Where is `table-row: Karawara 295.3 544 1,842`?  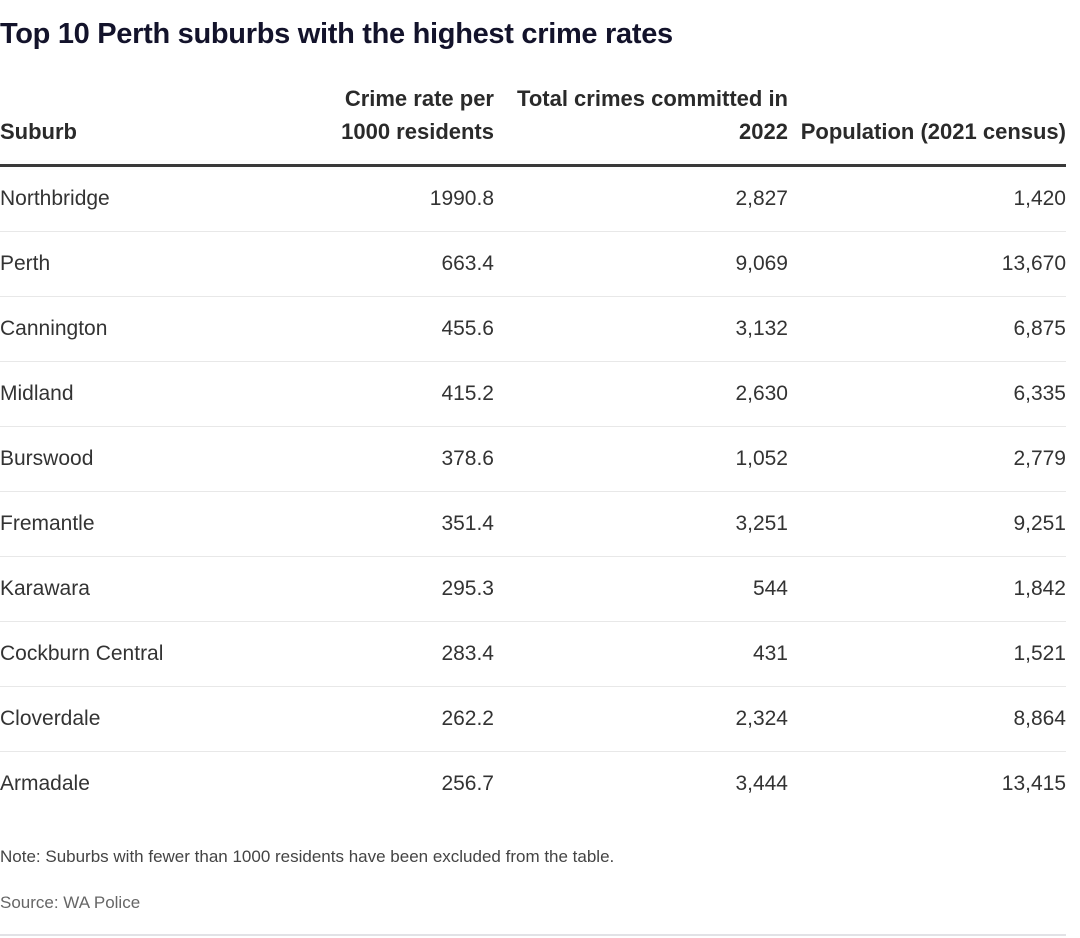
table-row: Karawara 295.3 544 1,842 is located at coordinates (533, 589).